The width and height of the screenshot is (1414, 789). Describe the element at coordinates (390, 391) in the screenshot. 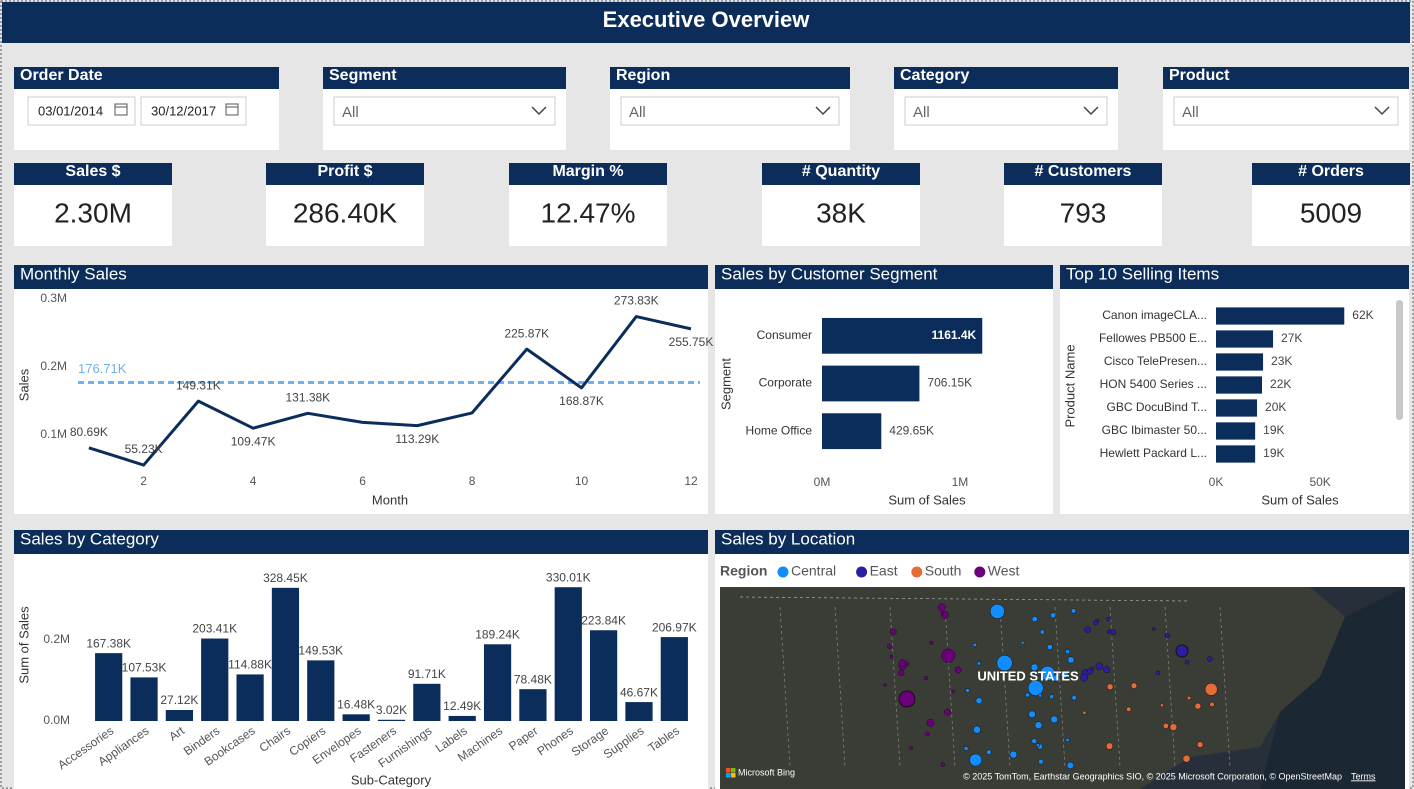

I see `sales-line` at that location.